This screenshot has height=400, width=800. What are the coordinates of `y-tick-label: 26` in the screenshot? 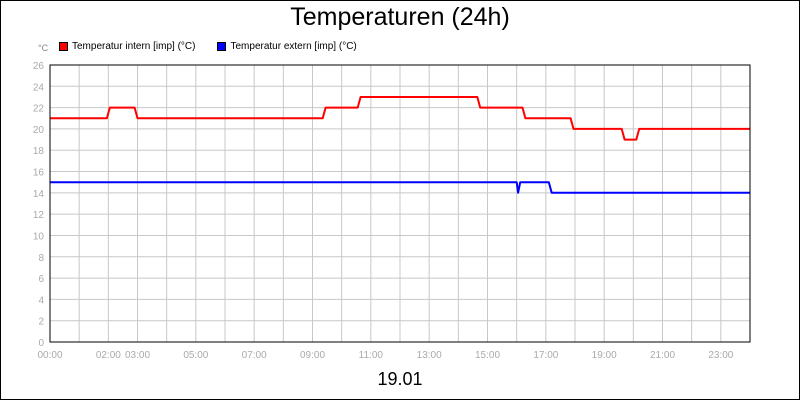 It's located at (39, 66).